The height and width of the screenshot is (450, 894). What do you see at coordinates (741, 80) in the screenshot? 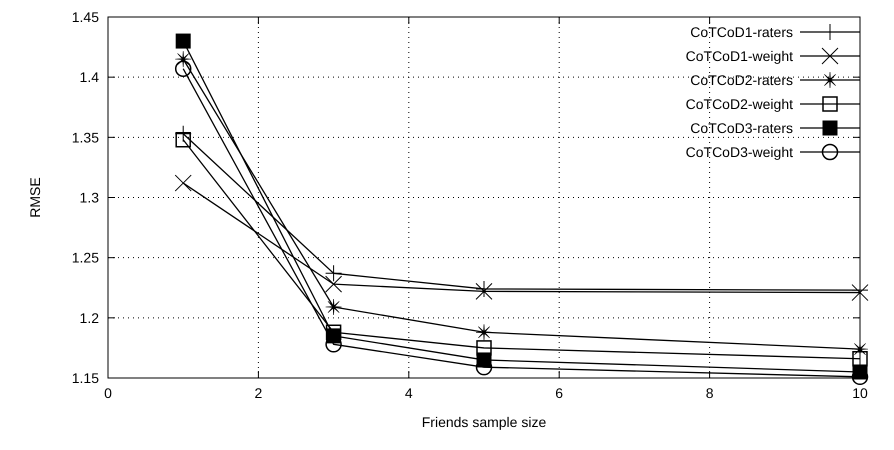
I see `legend-label: CoTCoD2-raters` at bounding box center [741, 80].